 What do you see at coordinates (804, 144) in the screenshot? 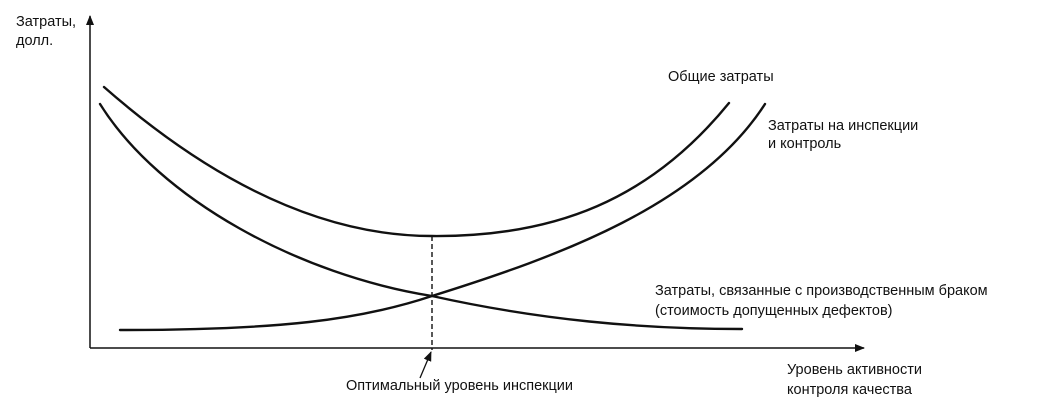
I see `inspection-costs-label-line-2: и контроль` at bounding box center [804, 144].